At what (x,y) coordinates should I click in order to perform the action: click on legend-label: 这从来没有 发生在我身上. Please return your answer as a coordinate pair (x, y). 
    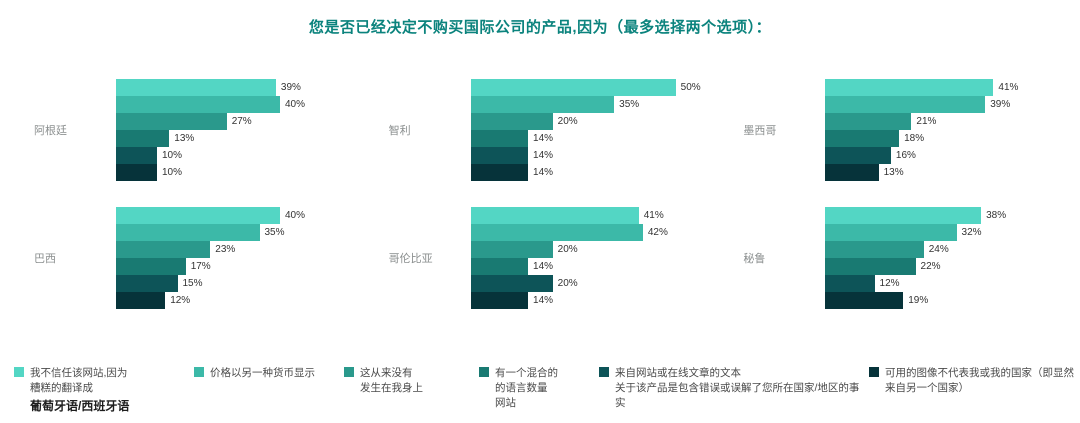
    Looking at the image, I should click on (391, 381).